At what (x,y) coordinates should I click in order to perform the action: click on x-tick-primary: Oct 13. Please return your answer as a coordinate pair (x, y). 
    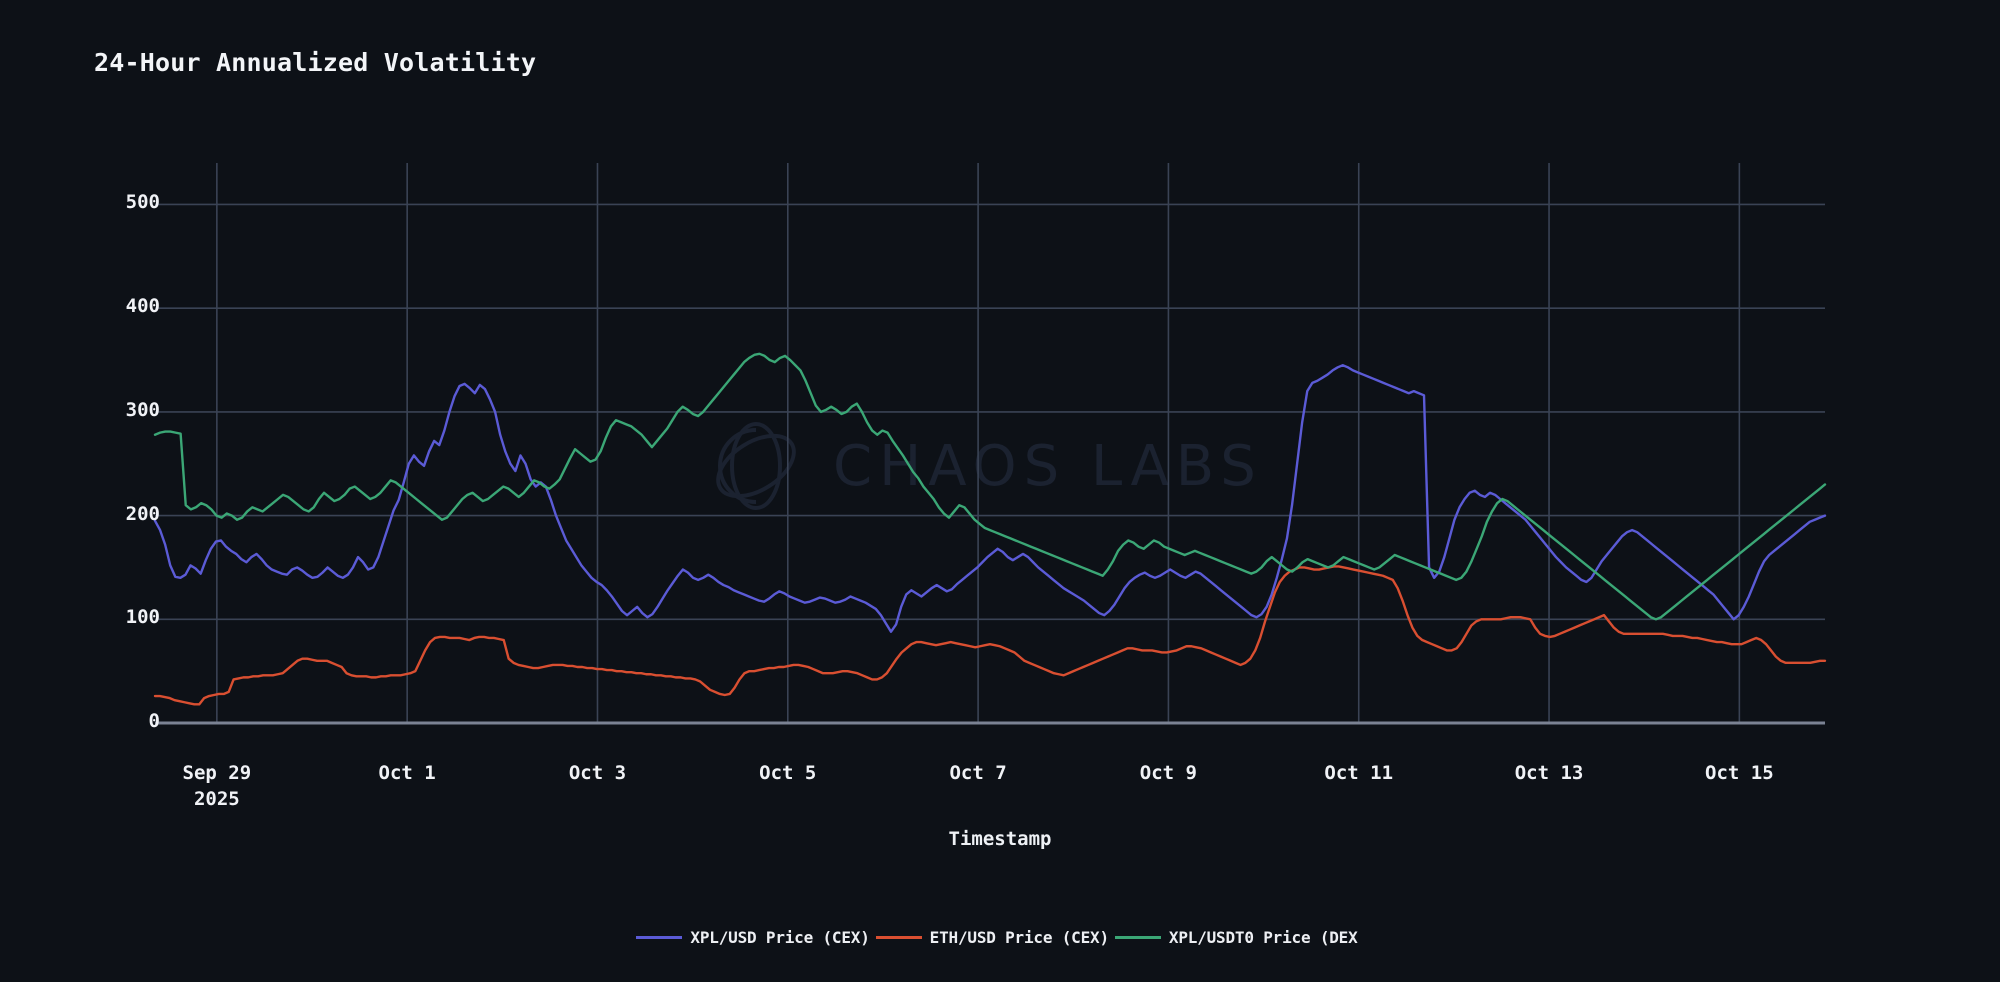
    Looking at the image, I should click on (1549, 773).